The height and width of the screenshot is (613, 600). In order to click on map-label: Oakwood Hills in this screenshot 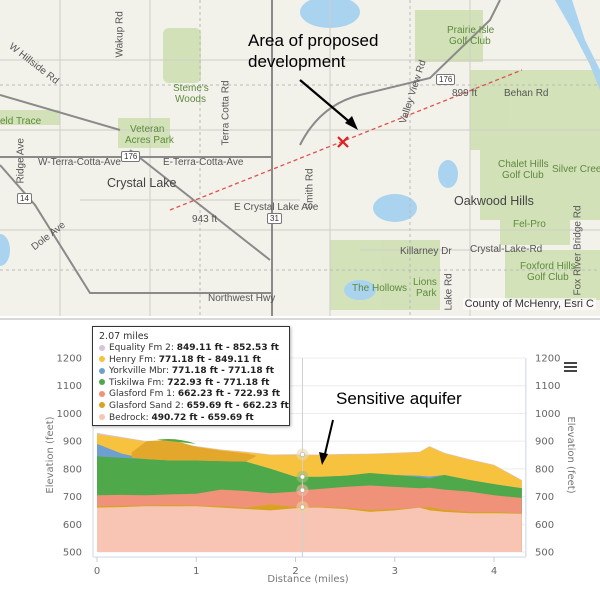, I will do `click(494, 201)`.